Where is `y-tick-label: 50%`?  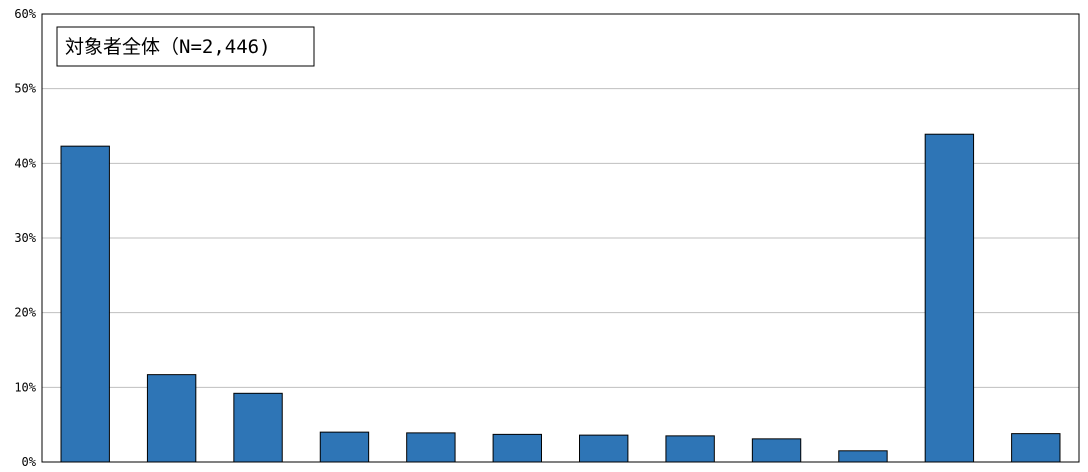
y-tick-label: 50% is located at coordinates (25, 89).